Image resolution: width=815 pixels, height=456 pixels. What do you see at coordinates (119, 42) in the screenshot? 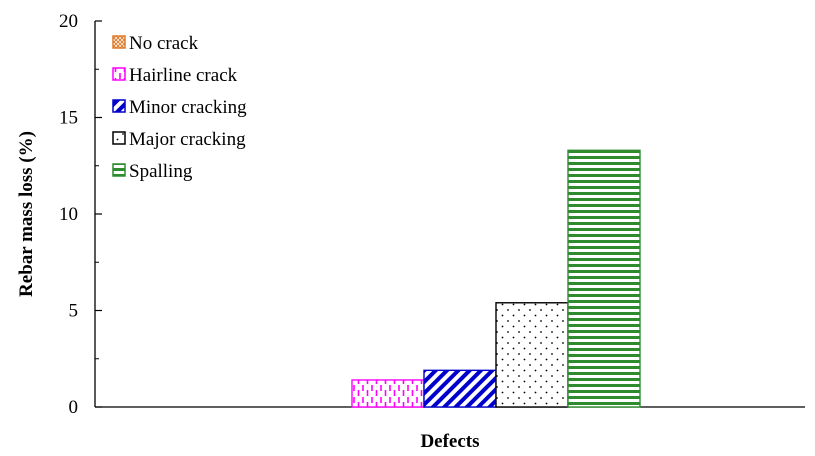
I see `legend-swatch-no-crack` at bounding box center [119, 42].